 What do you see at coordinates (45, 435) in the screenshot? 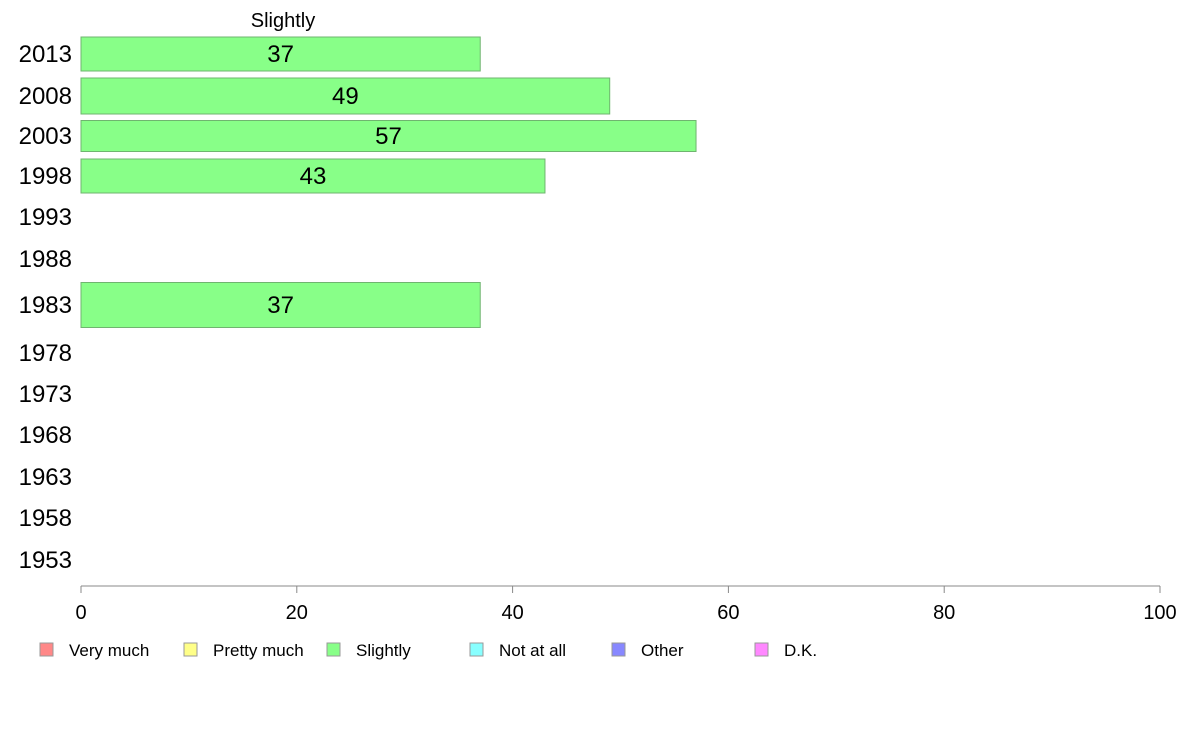
I see `year-label-1968: 1968` at bounding box center [45, 435].